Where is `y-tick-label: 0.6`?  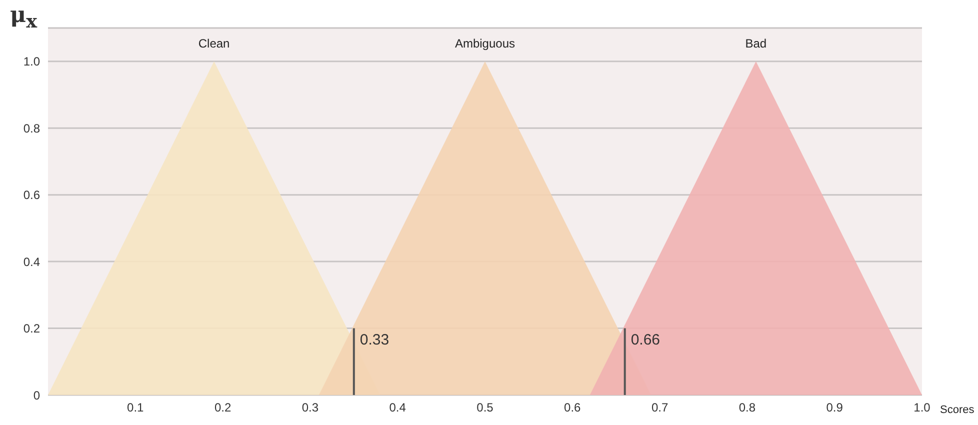 y-tick-label: 0.6 is located at coordinates (31, 195).